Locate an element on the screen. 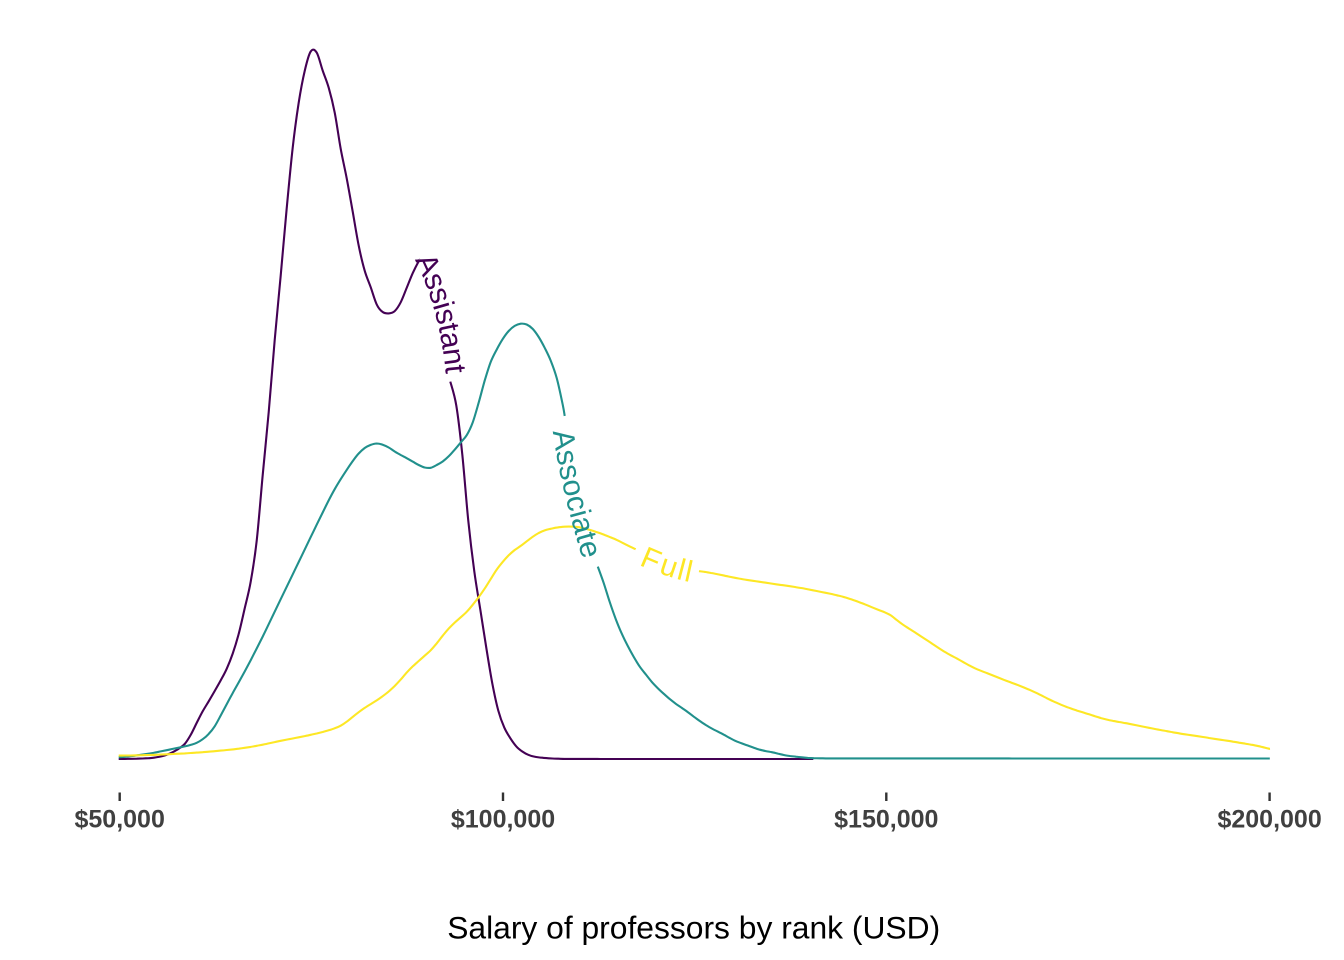  svg-text: $100,000 is located at coordinates (503, 820).